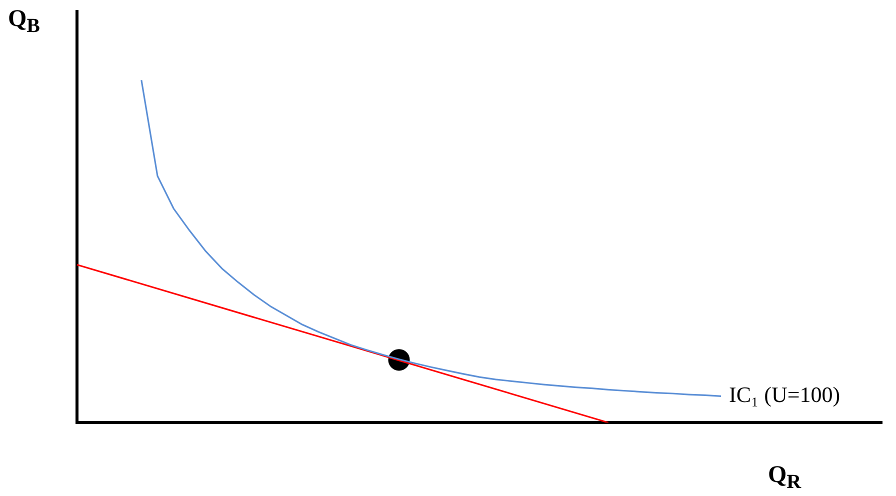 The height and width of the screenshot is (496, 896). I want to click on y-axis-title: Q$_{B}$, so click(24, 22).